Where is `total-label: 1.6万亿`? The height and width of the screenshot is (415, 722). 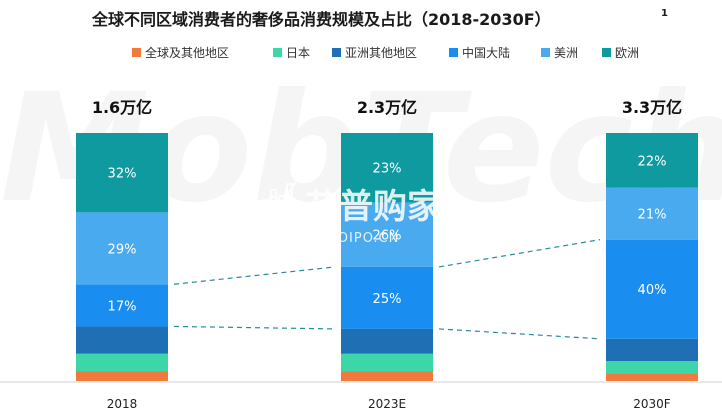
total-label: 1.6万亿 is located at coordinates (122, 107).